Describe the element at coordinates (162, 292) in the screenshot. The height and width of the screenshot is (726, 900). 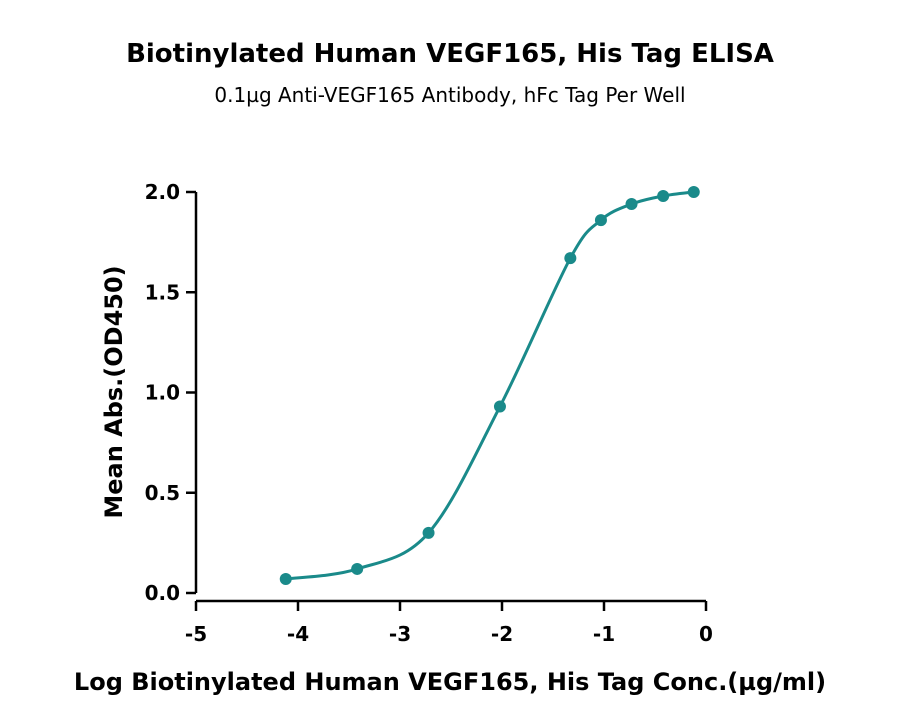
I see `y-tick-label: 1.5` at that location.